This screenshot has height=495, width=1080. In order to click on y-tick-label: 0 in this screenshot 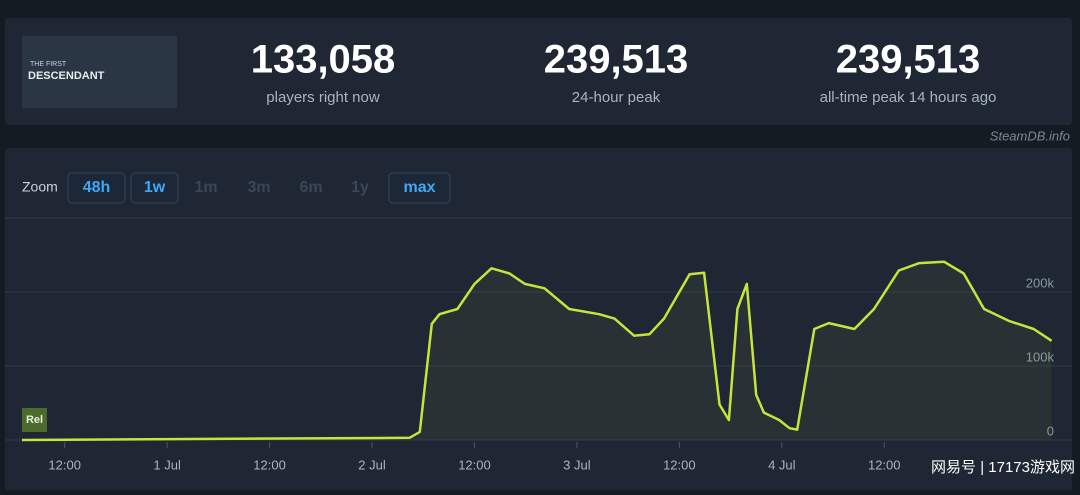, I will do `click(1050, 430)`.